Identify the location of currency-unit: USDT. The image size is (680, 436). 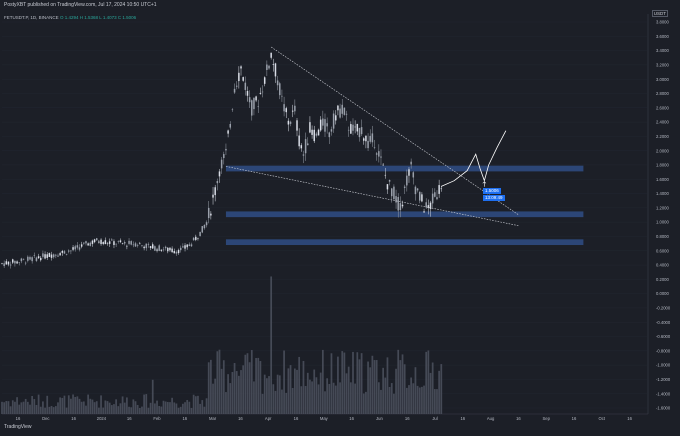
(659, 13).